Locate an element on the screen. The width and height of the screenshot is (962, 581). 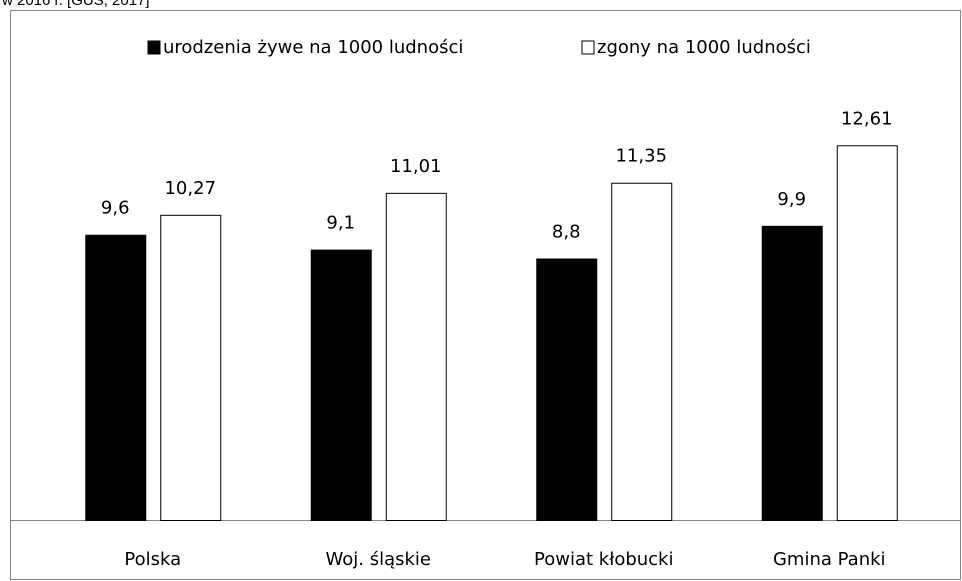
data-label: 11,01 is located at coordinates (416, 166).